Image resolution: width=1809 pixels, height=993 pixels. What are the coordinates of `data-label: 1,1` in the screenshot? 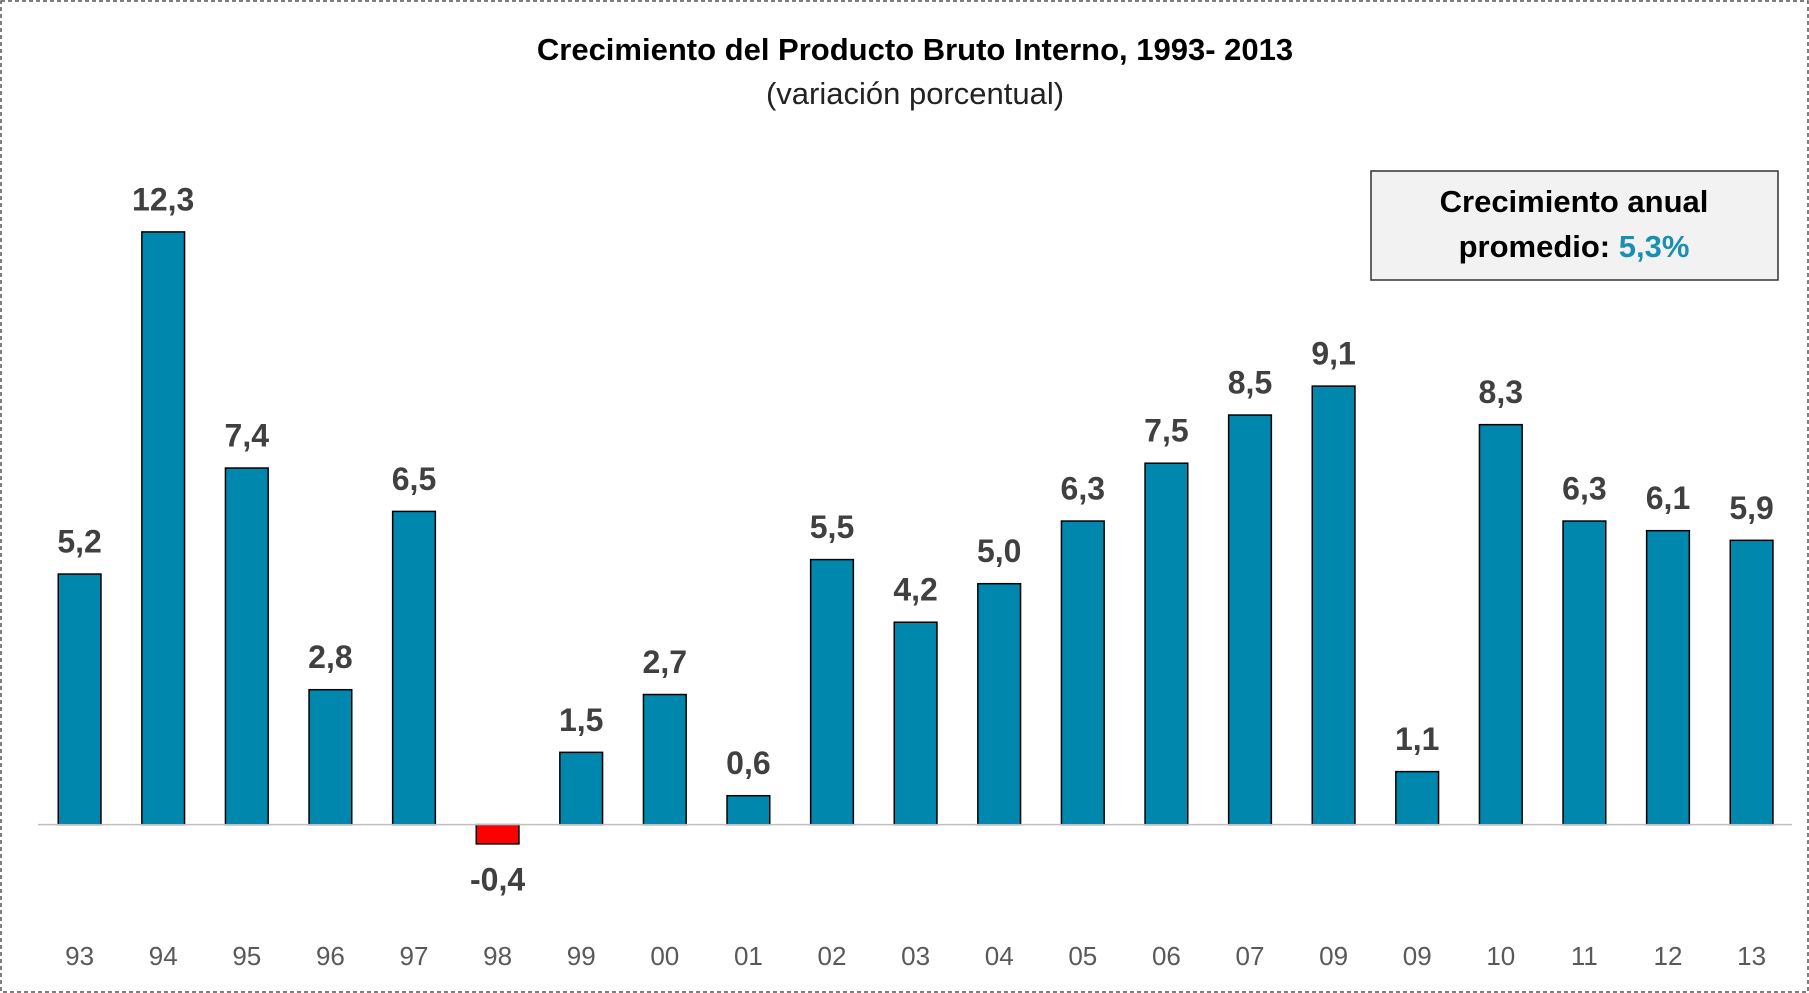 It's located at (1417, 739).